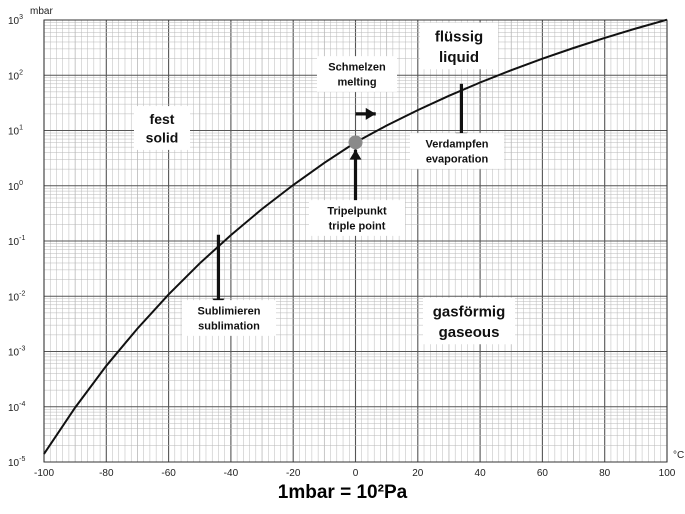 The width and height of the screenshot is (685, 514). I want to click on solid-region-label: fest solid, so click(162, 128).